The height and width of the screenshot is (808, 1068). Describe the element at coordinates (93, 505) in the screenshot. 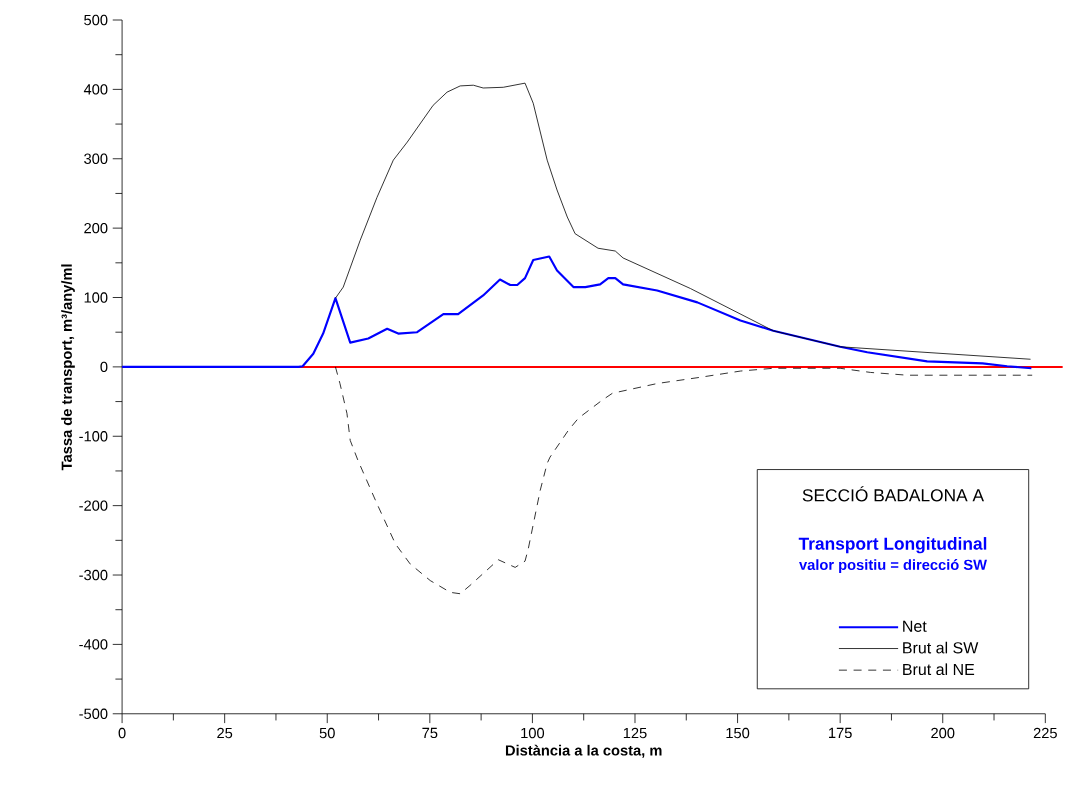

I see `y-tick-label: -200` at that location.